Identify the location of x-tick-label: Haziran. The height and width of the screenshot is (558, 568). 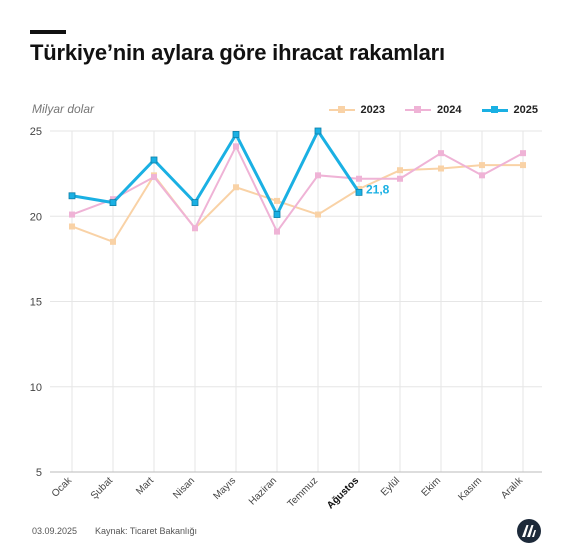
(263, 491).